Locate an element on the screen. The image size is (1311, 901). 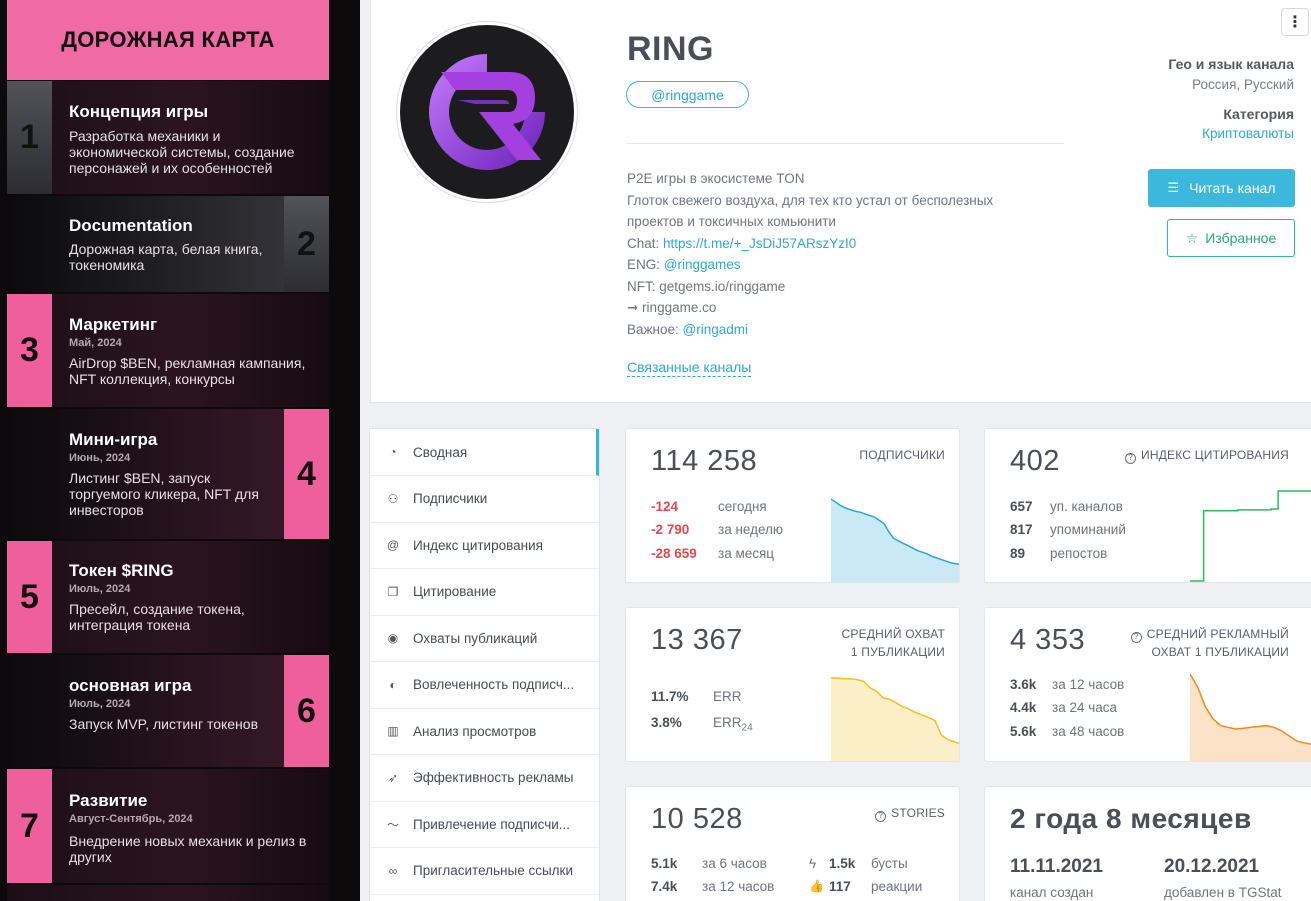
created-label: канал создан is located at coordinates (1052, 892).